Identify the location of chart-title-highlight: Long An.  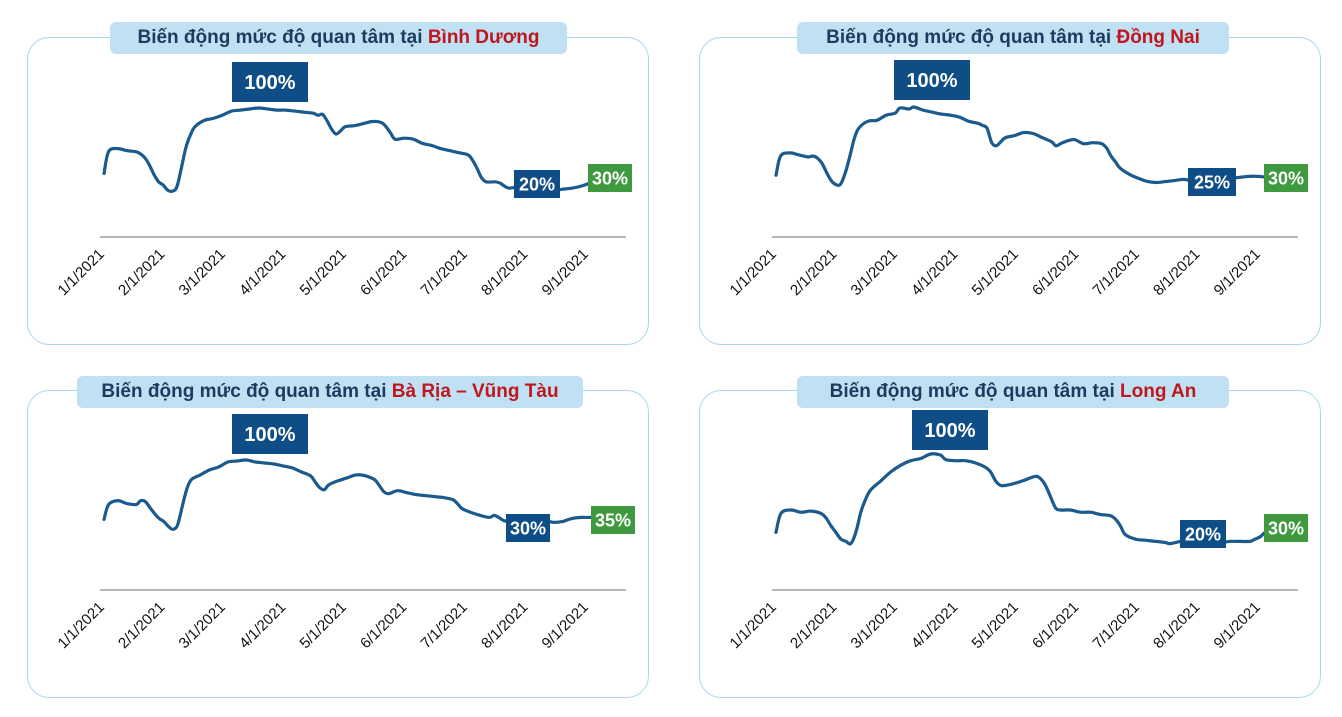
(1158, 391).